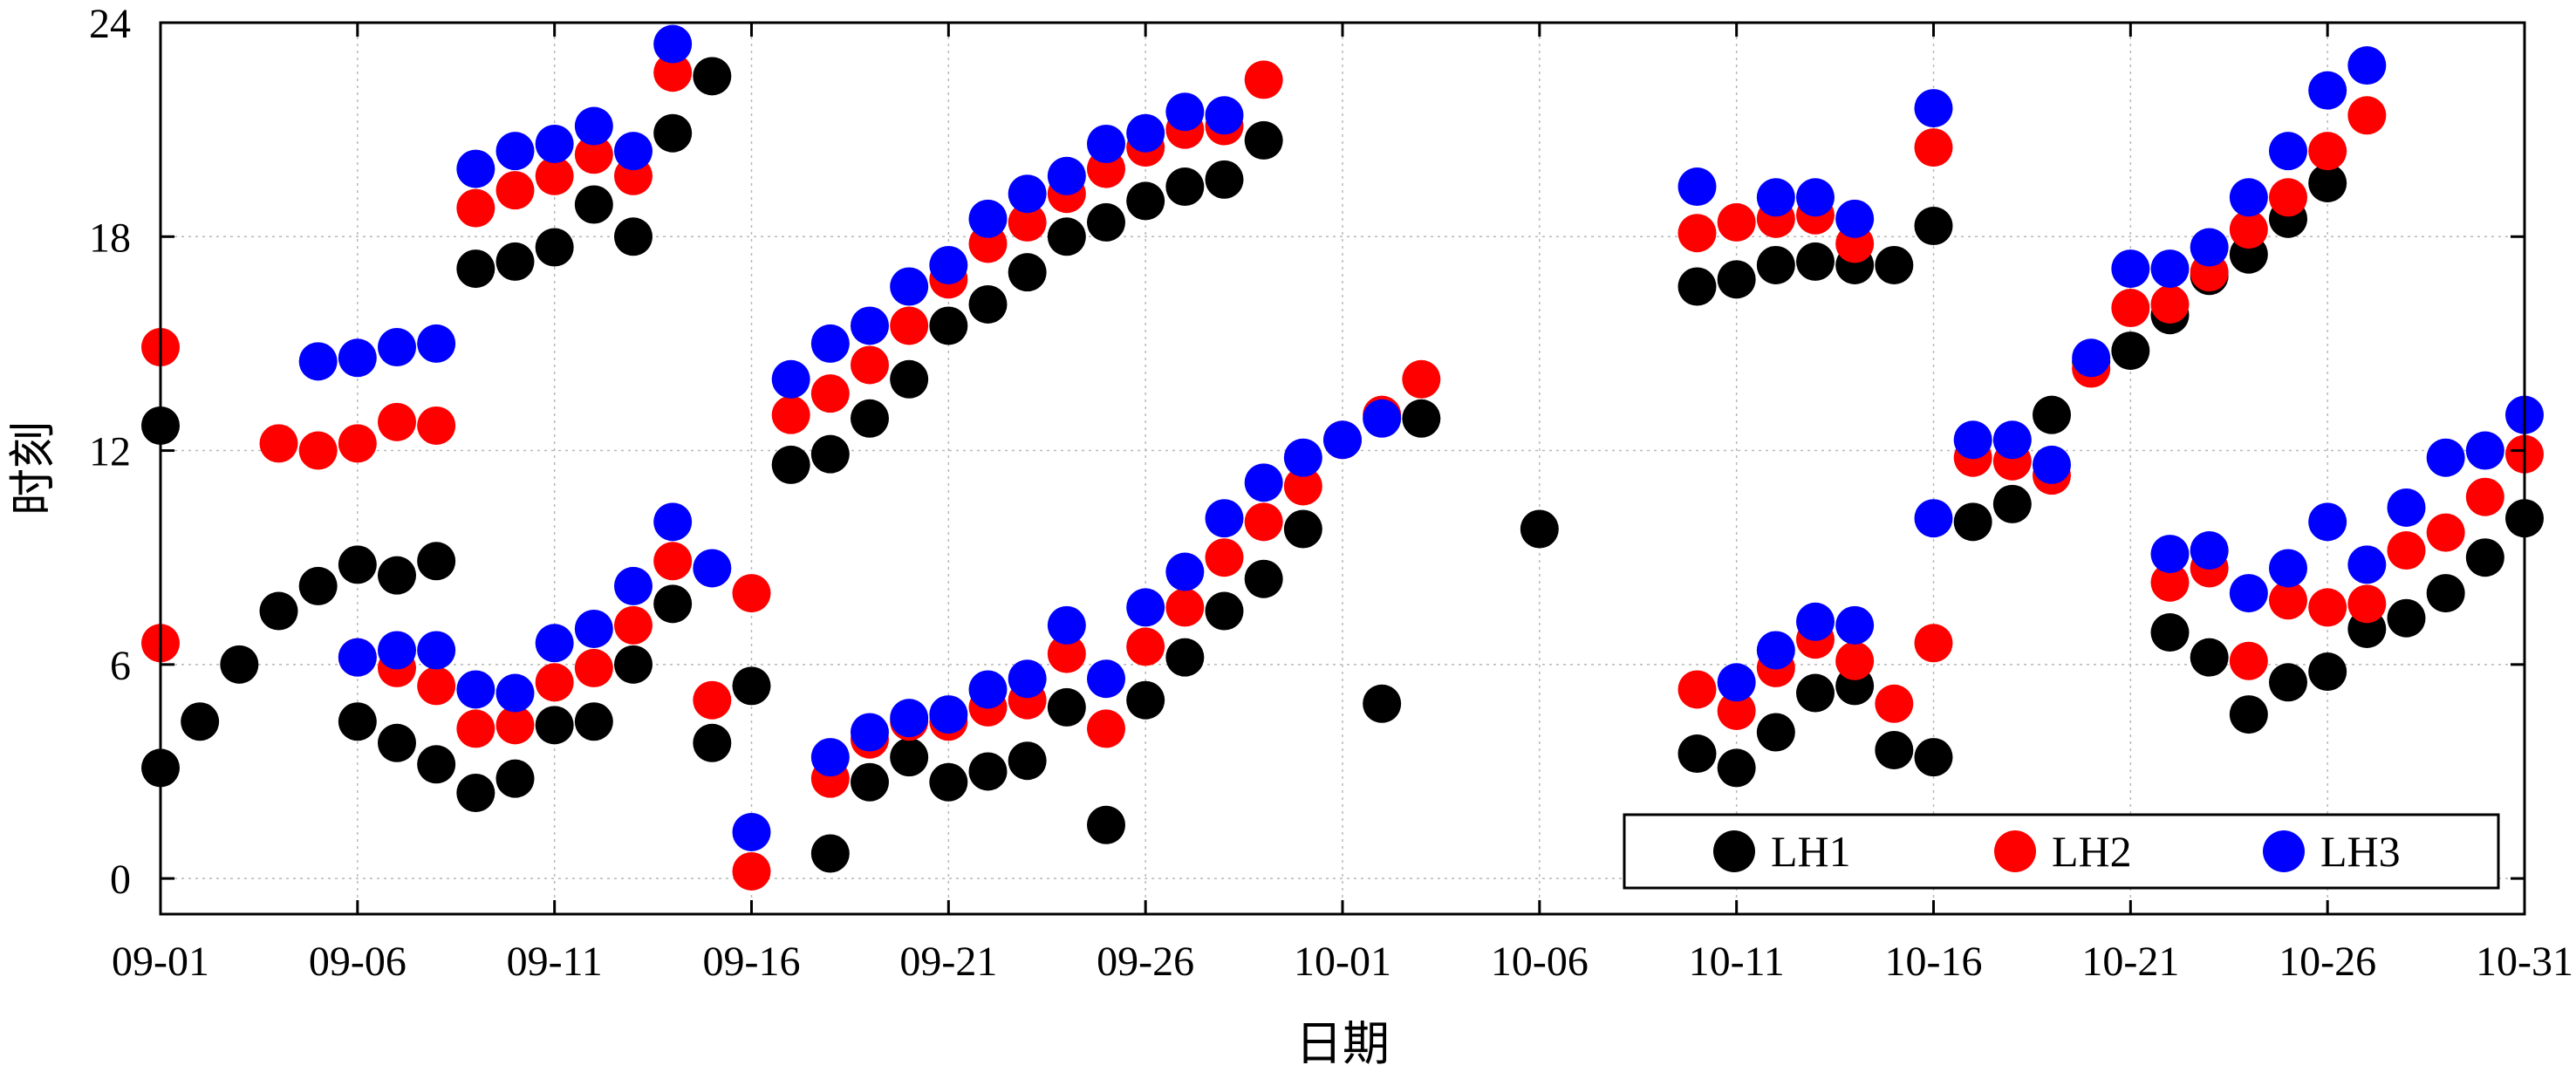 This screenshot has height=1072, width=2576. I want to click on x-tick-label: 10-31, so click(2524, 962).